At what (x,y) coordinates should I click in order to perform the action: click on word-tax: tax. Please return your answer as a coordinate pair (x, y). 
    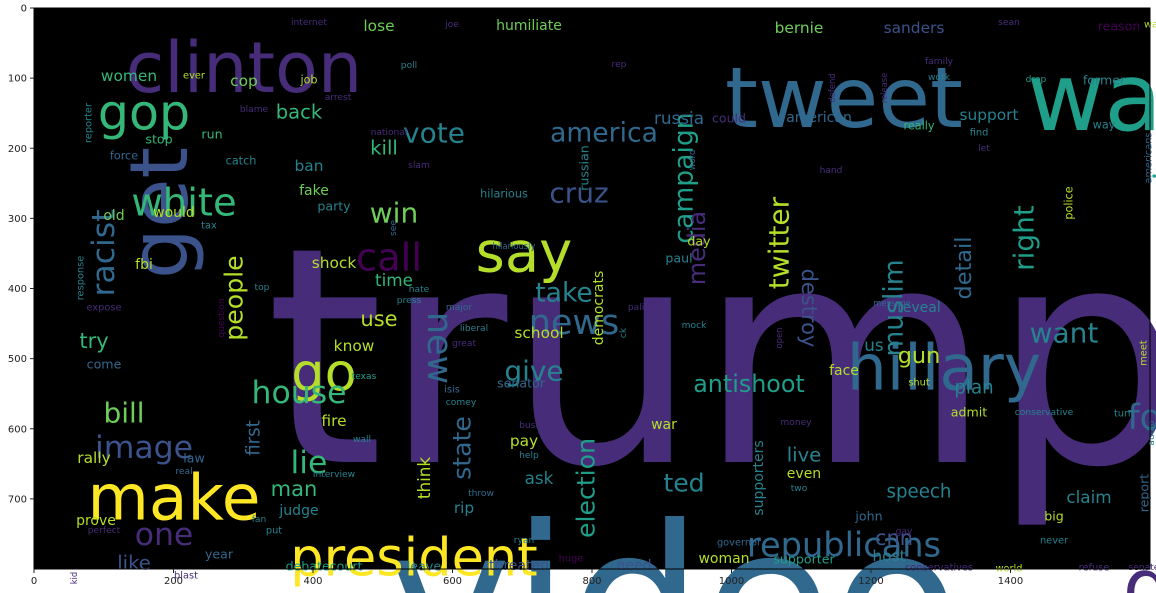
    Looking at the image, I should click on (209, 226).